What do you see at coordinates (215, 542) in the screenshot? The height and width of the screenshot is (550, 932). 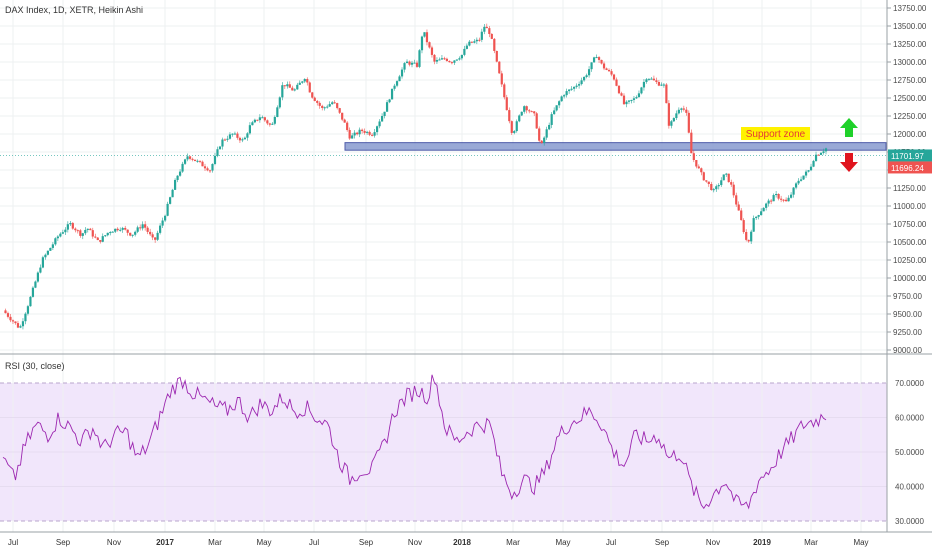 I see `x-tick-label: Mar` at bounding box center [215, 542].